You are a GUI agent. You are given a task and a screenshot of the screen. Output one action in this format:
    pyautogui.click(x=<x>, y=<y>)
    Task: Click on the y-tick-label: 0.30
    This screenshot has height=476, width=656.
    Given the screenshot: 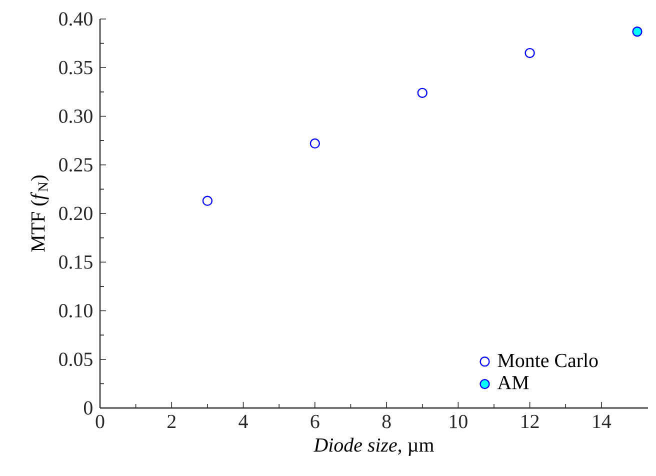 What is the action you would take?
    pyautogui.click(x=75, y=116)
    